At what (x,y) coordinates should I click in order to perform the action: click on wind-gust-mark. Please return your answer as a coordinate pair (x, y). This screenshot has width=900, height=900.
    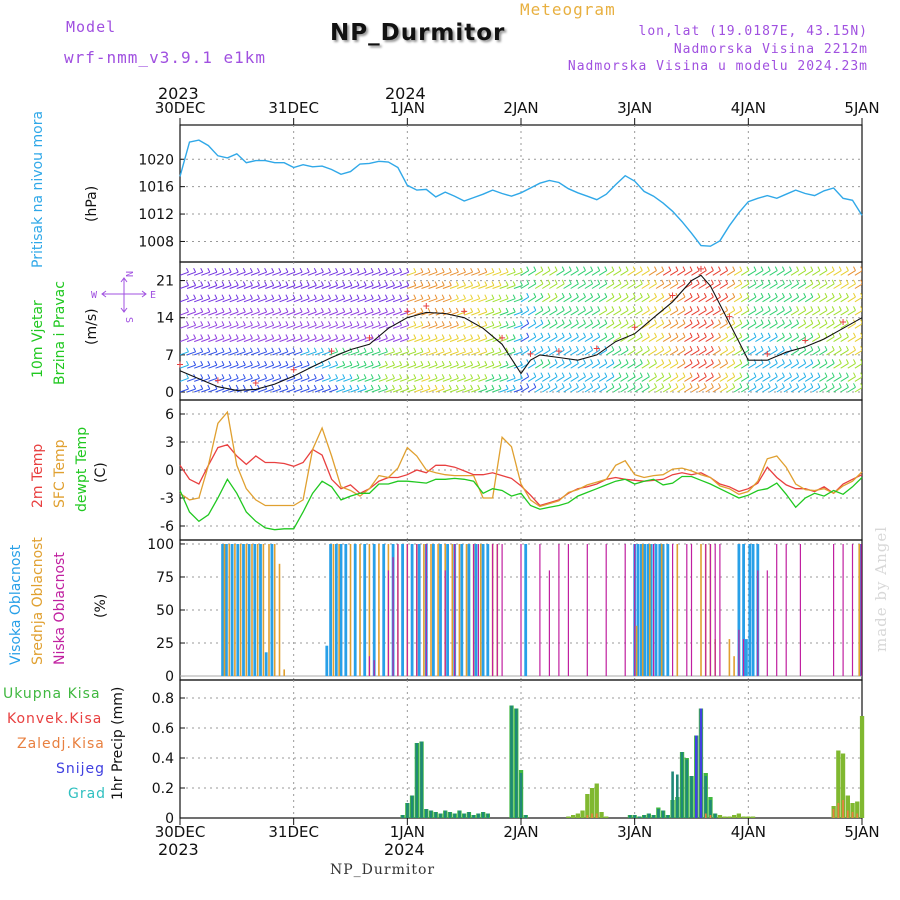
    Looking at the image, I should click on (729, 316).